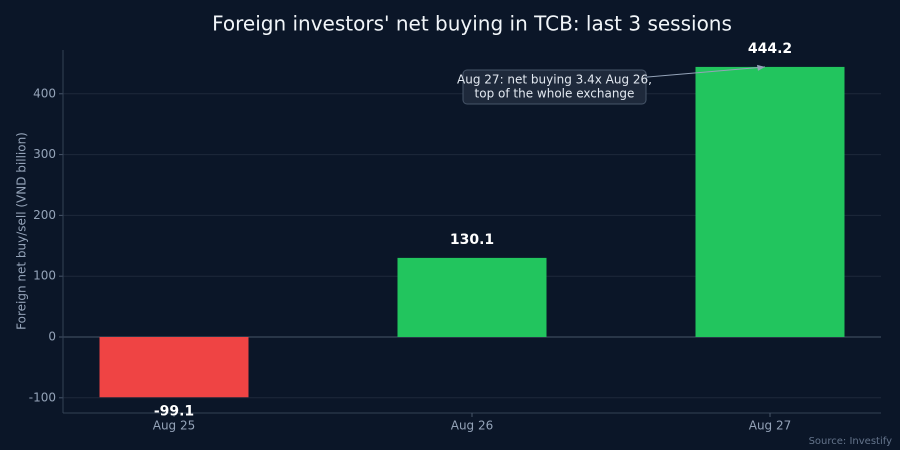 The height and width of the screenshot is (450, 900). I want to click on y-axis-label: Foreign net buy/sell (VND billion), so click(22, 231).